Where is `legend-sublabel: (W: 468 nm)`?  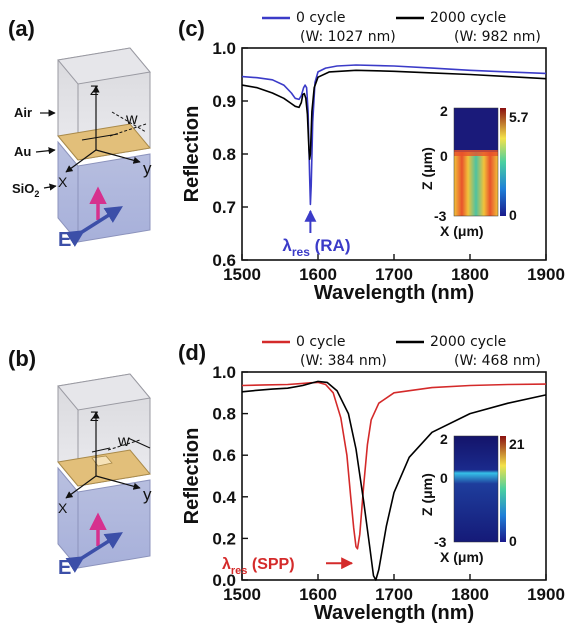 legend-sublabel: (W: 468 nm) is located at coordinates (497, 361).